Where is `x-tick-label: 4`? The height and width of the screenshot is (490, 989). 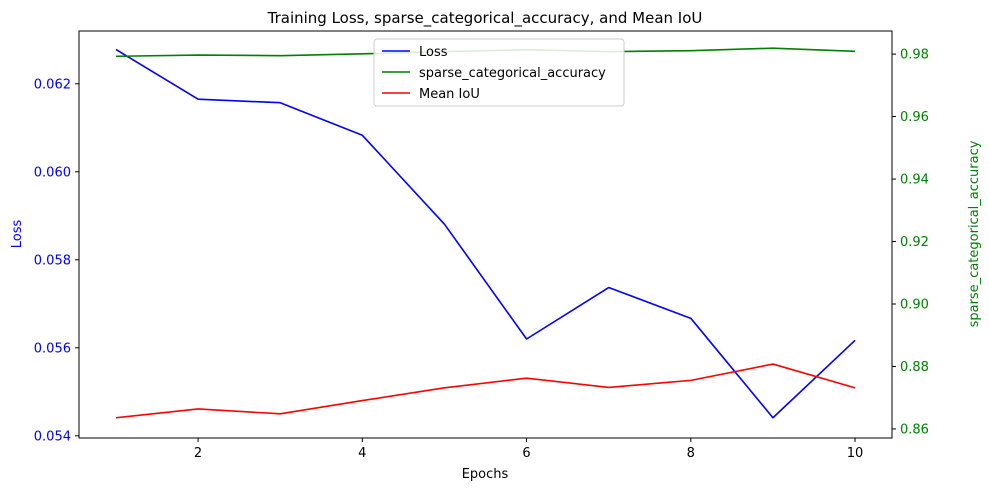
x-tick-label: 4 is located at coordinates (362, 453).